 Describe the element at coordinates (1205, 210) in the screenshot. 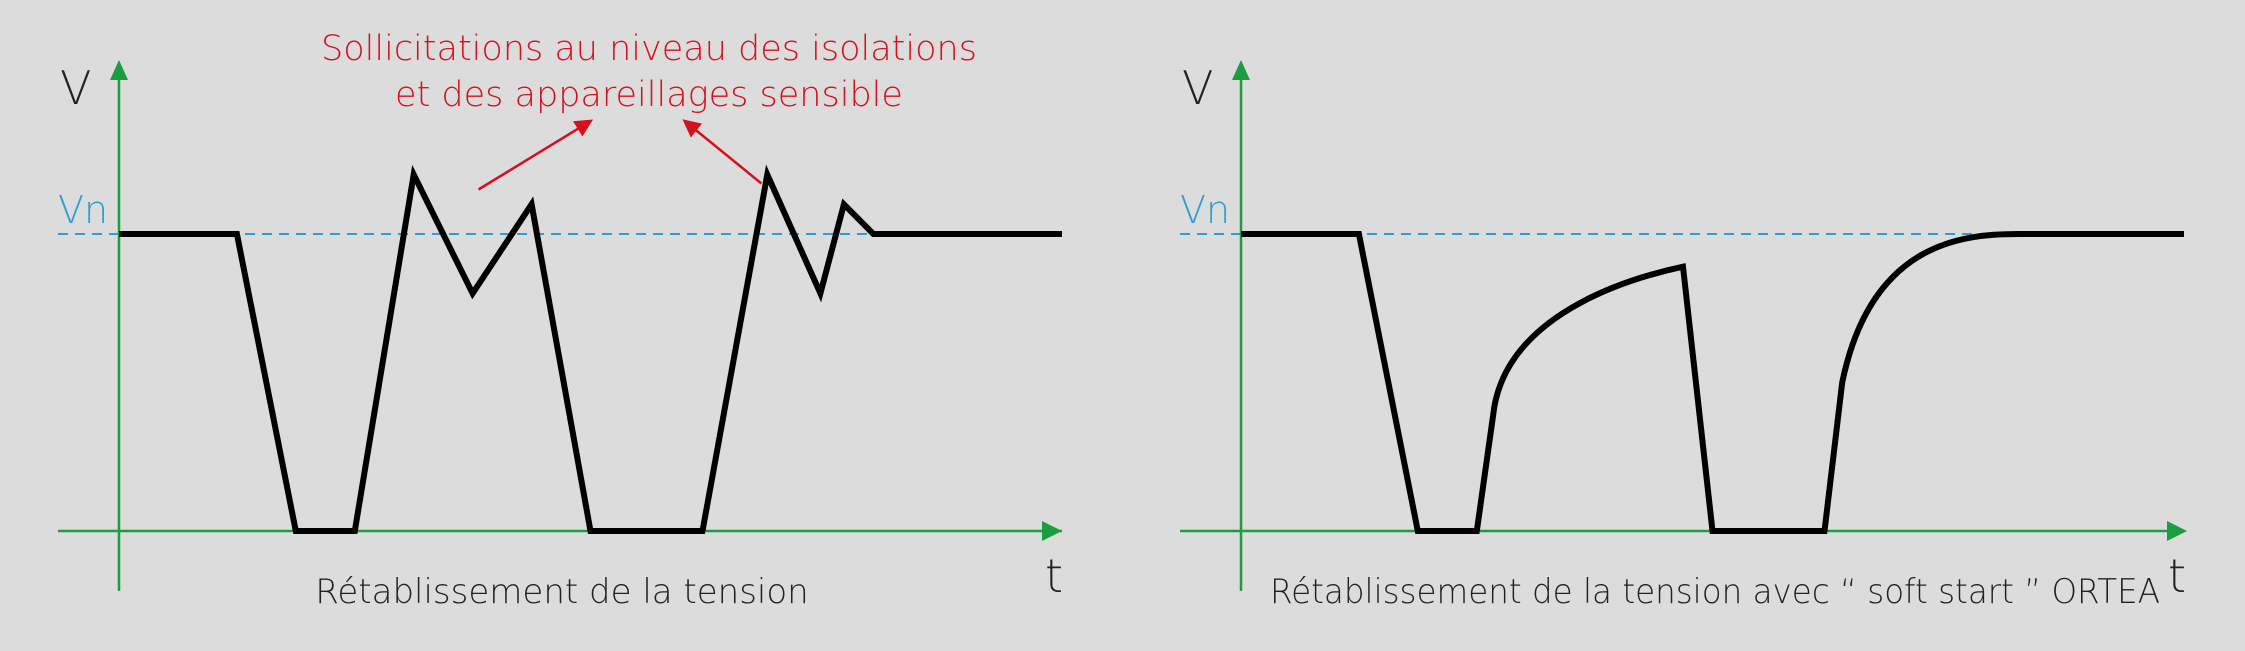

I see `right-reference-label: Vn` at that location.